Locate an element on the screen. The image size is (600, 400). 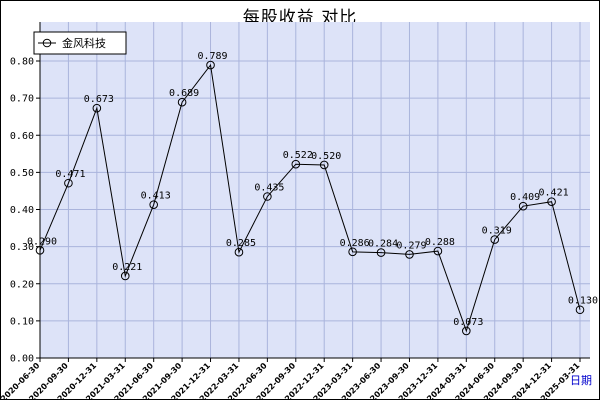
y-tick-label: 0.40 is located at coordinates (22, 210).